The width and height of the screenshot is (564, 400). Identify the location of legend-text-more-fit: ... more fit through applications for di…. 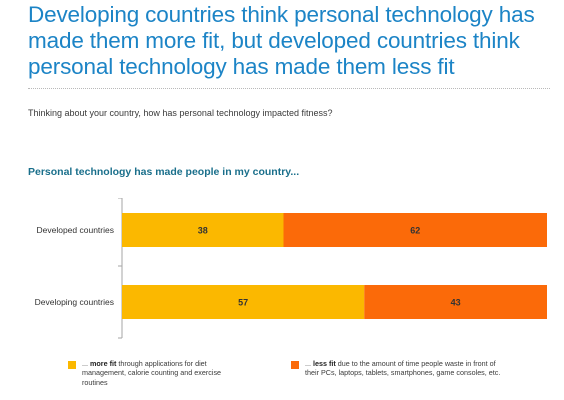
(152, 373).